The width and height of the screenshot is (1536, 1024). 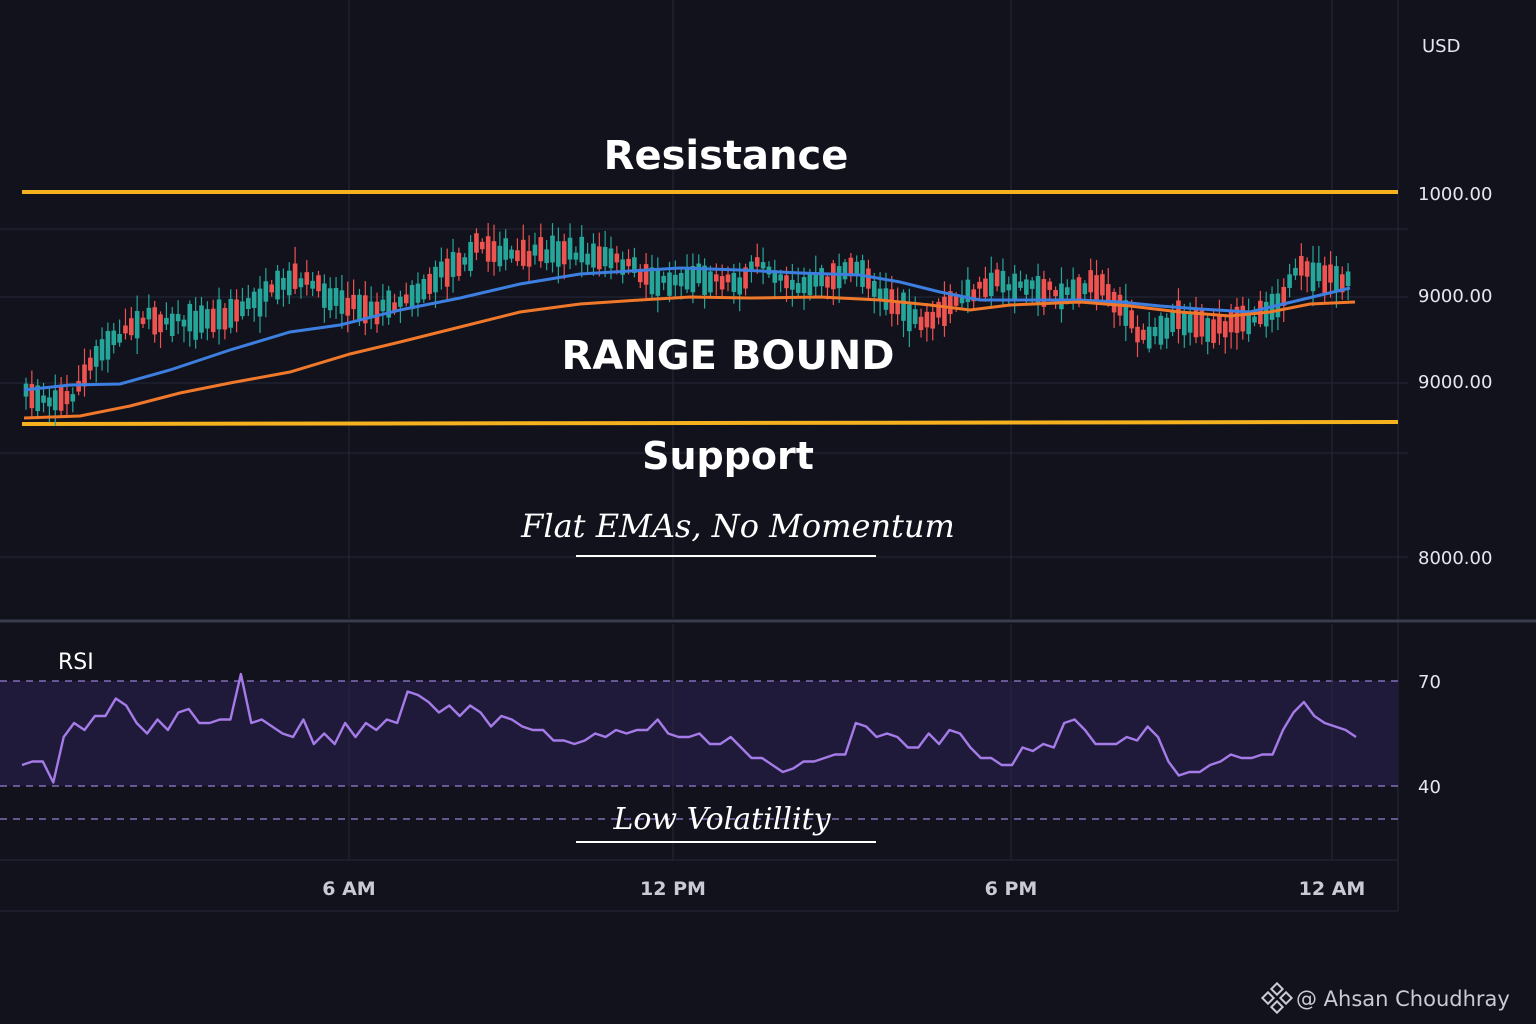 What do you see at coordinates (728, 356) in the screenshot?
I see `range-bound-label: RANGE BOUND` at bounding box center [728, 356].